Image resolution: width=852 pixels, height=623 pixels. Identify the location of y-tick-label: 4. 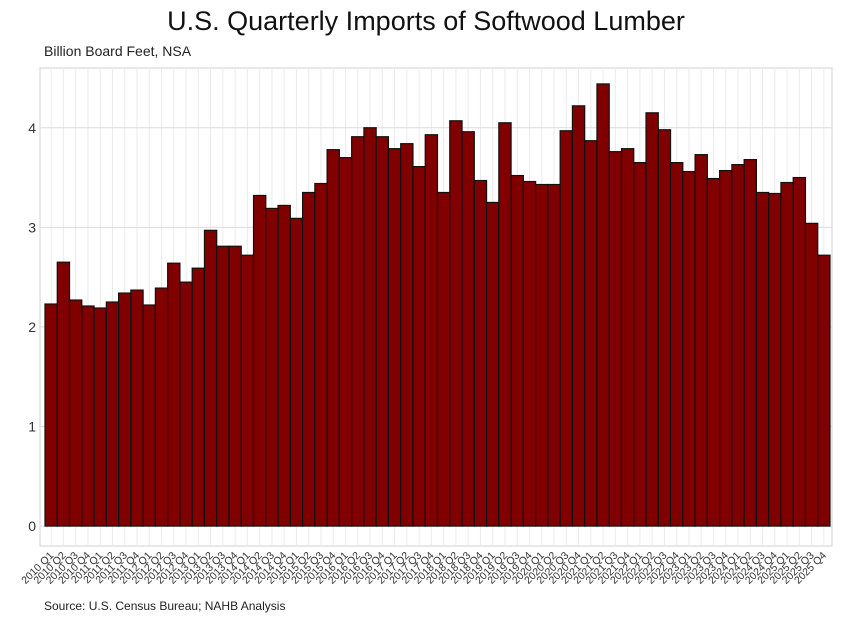
(32, 128).